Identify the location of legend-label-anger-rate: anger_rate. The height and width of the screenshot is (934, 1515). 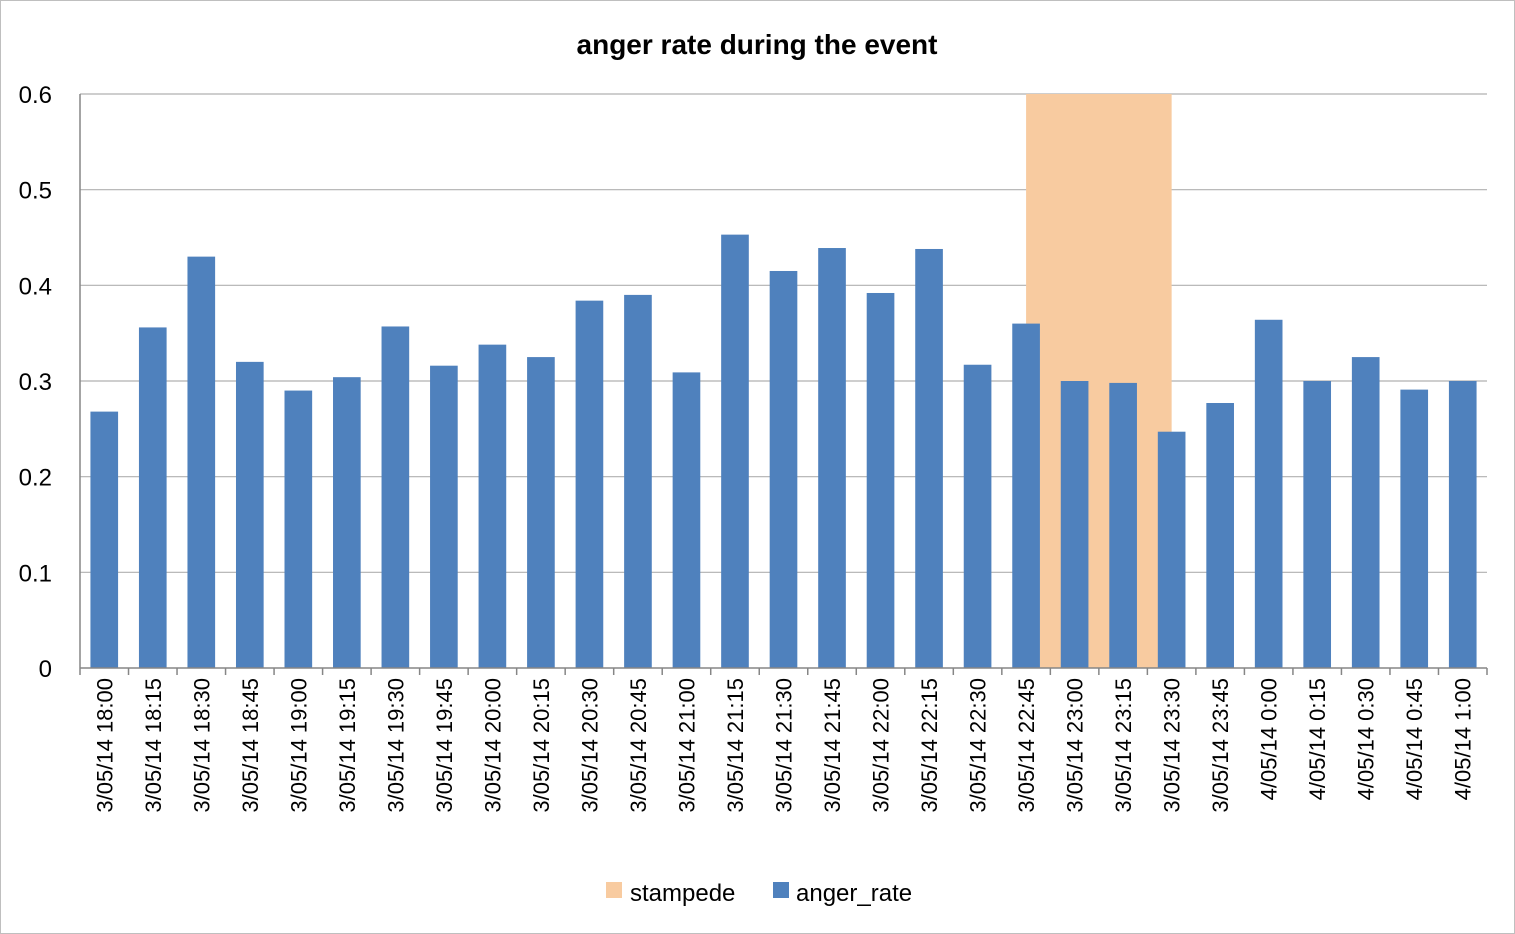
(854, 893).